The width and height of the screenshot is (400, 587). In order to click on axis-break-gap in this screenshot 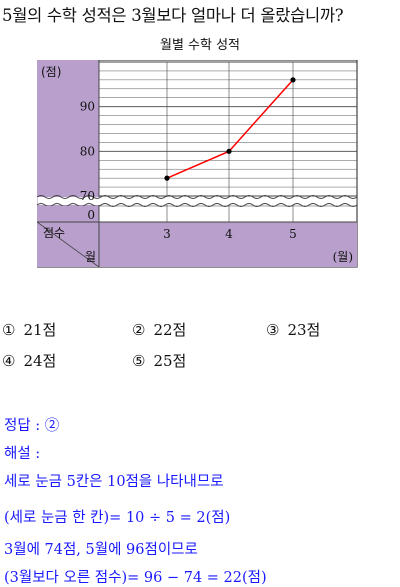, I will do `click(197, 201)`.